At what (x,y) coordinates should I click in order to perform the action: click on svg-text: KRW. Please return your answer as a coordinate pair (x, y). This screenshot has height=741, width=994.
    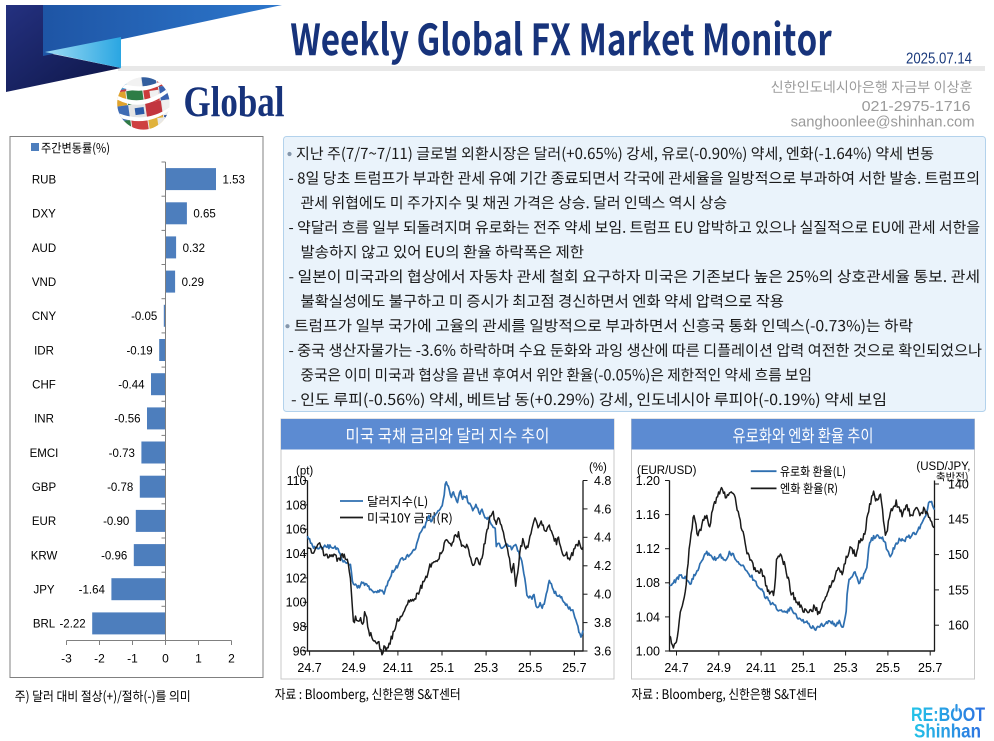
    Looking at the image, I should click on (44, 556).